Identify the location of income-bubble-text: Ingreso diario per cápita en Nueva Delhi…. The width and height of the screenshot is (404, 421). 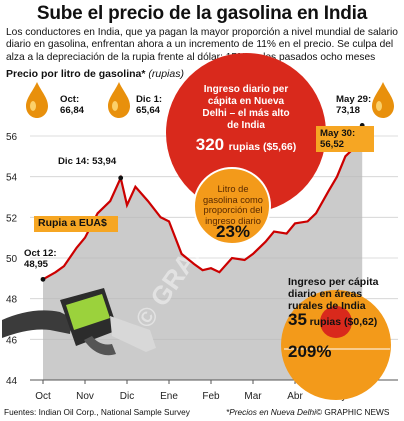
(246, 107).